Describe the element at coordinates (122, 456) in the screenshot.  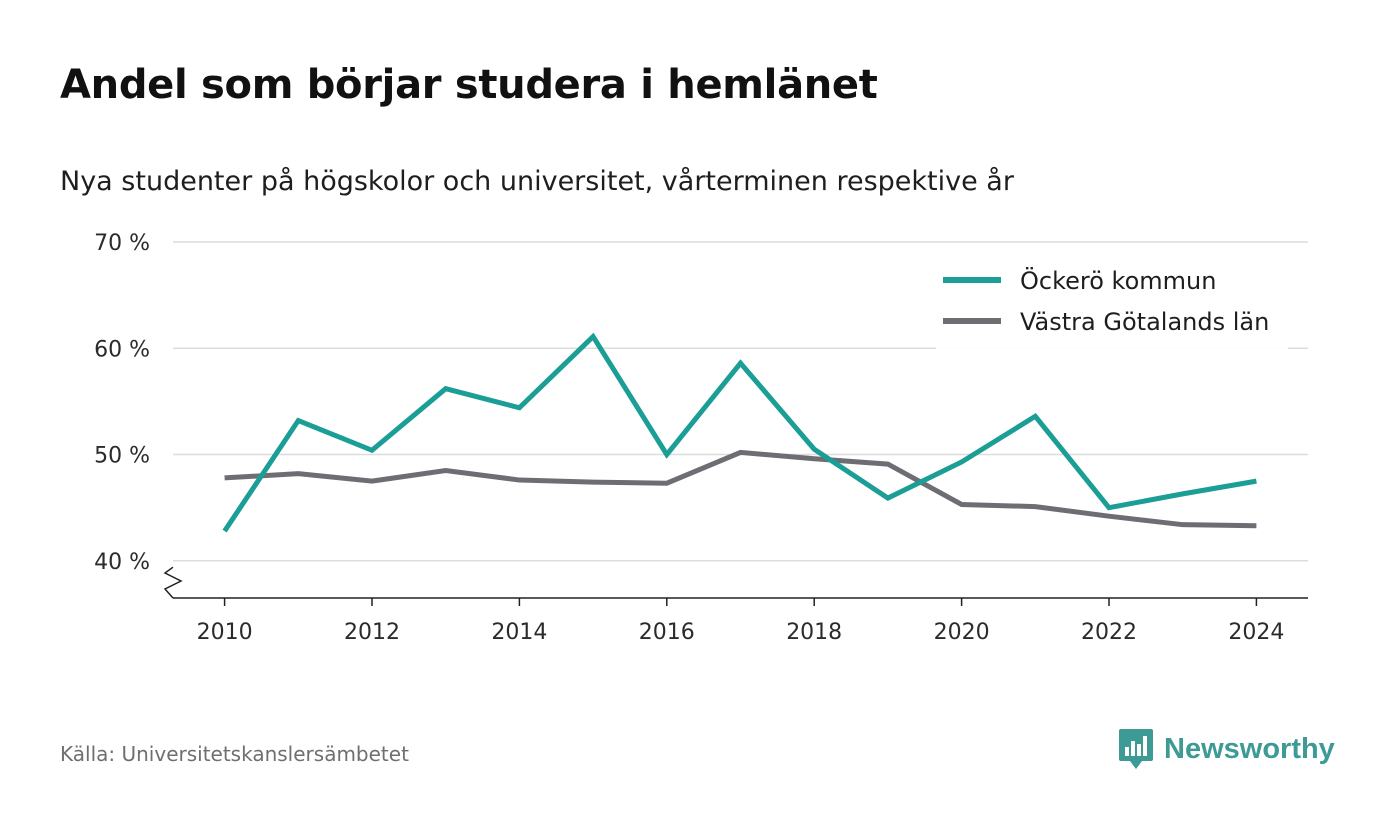
I see `y-tick-label: 50 %` at that location.